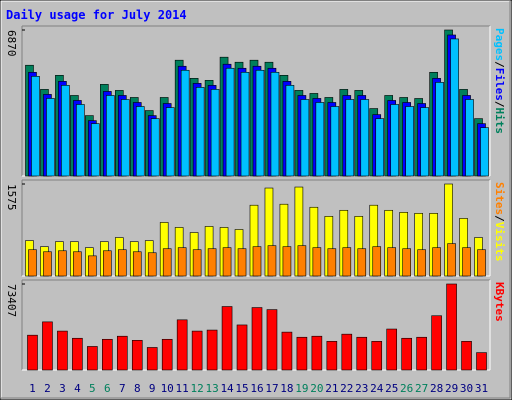 The image size is (512, 404). Describe the element at coordinates (391, 388) in the screenshot. I see `x-tick-label: 25` at that location.